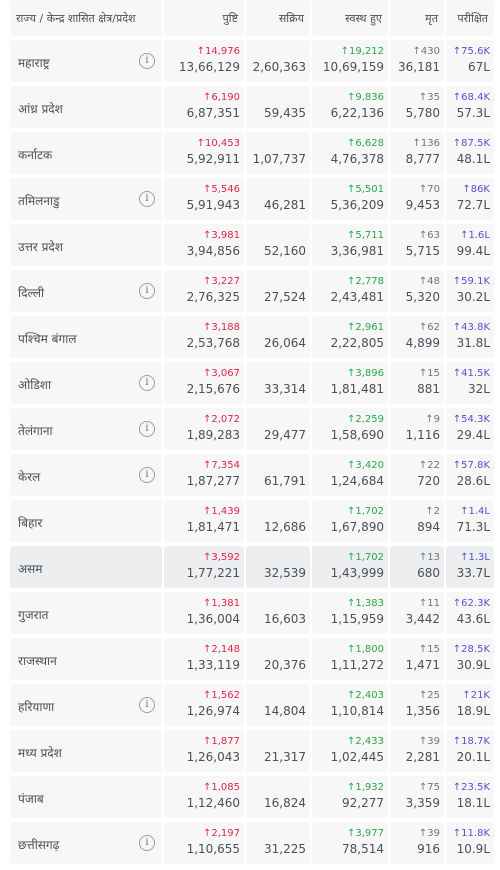 The image size is (500, 870). I want to click on confirmed-cell: ↑5,546 5,91,943, so click(204, 199).